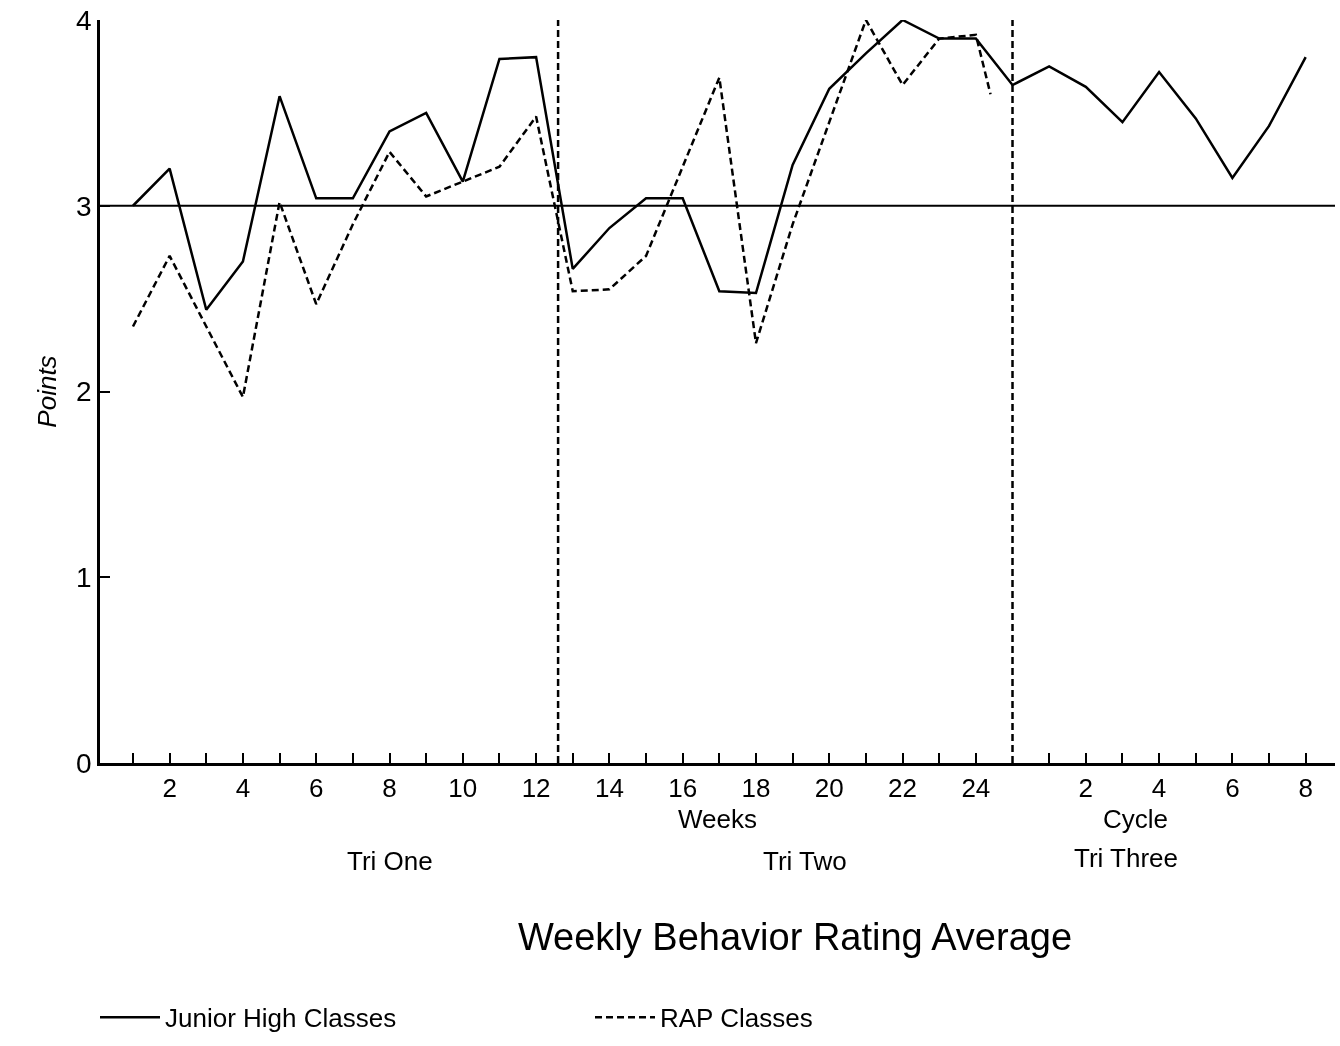 The image size is (1340, 1046). Describe the element at coordinates (389, 787) in the screenshot. I see `x-tick-label: 8` at that location.